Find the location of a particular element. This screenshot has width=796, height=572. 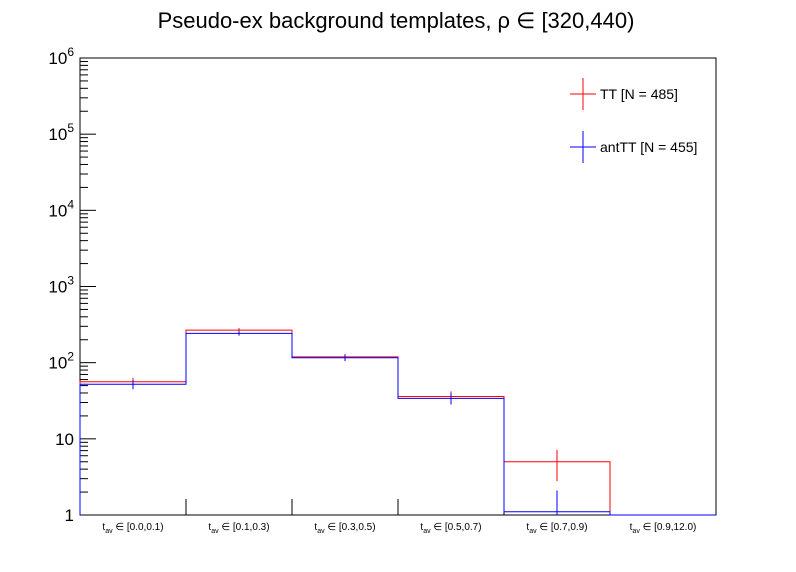

legend-label: antTT [N = 455] is located at coordinates (648, 147).